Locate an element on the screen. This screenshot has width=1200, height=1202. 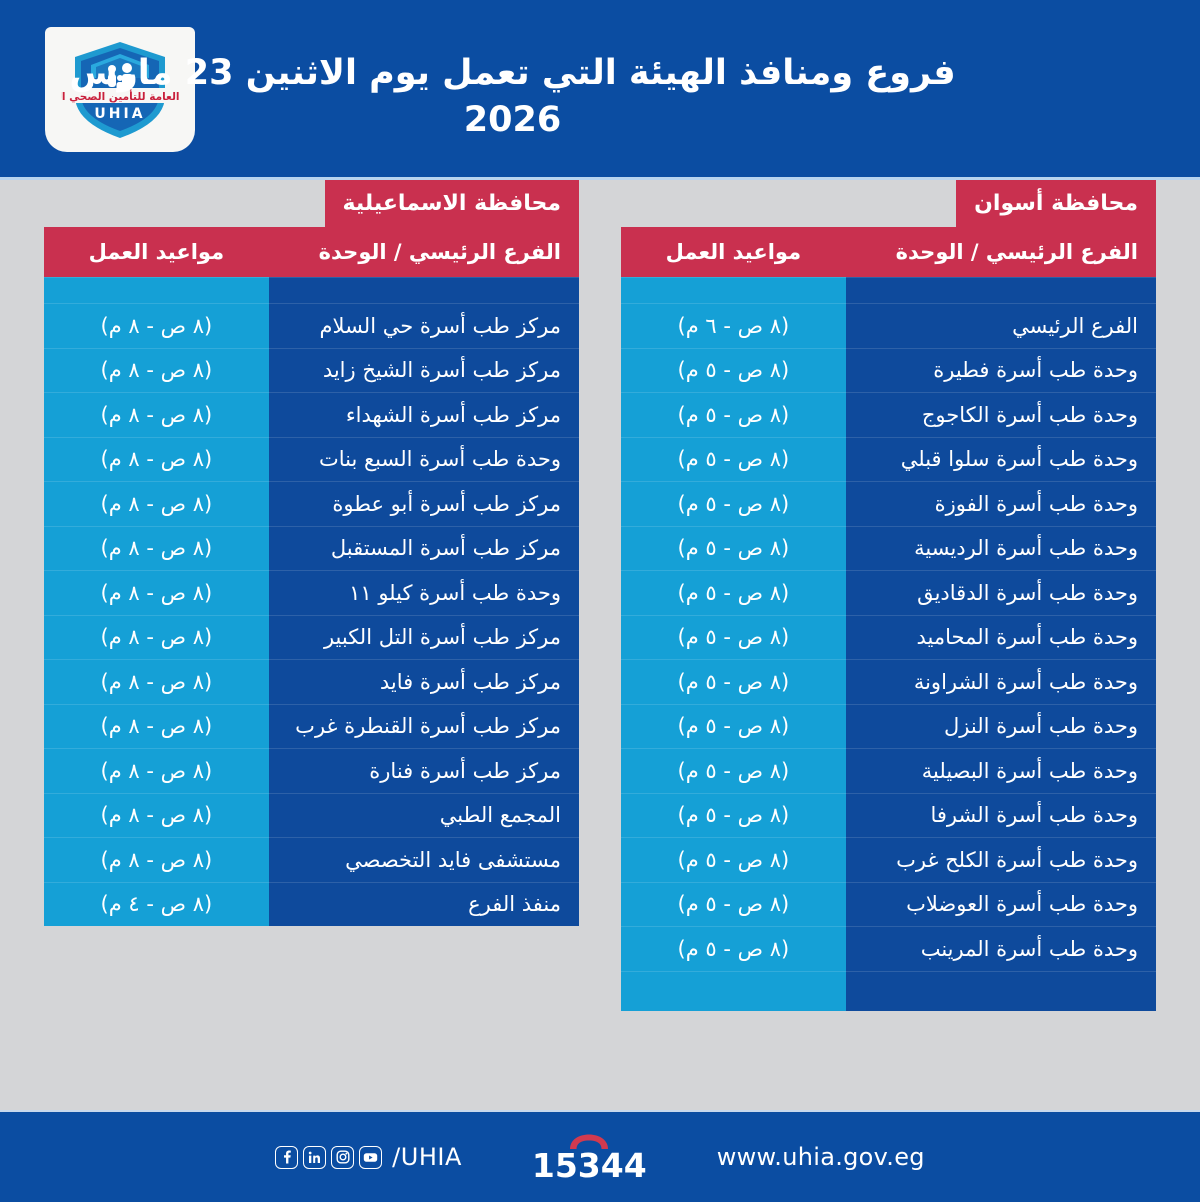
cell-unit-name: وحدة طب أسرة الشراونة is located at coordinates (1000, 681).